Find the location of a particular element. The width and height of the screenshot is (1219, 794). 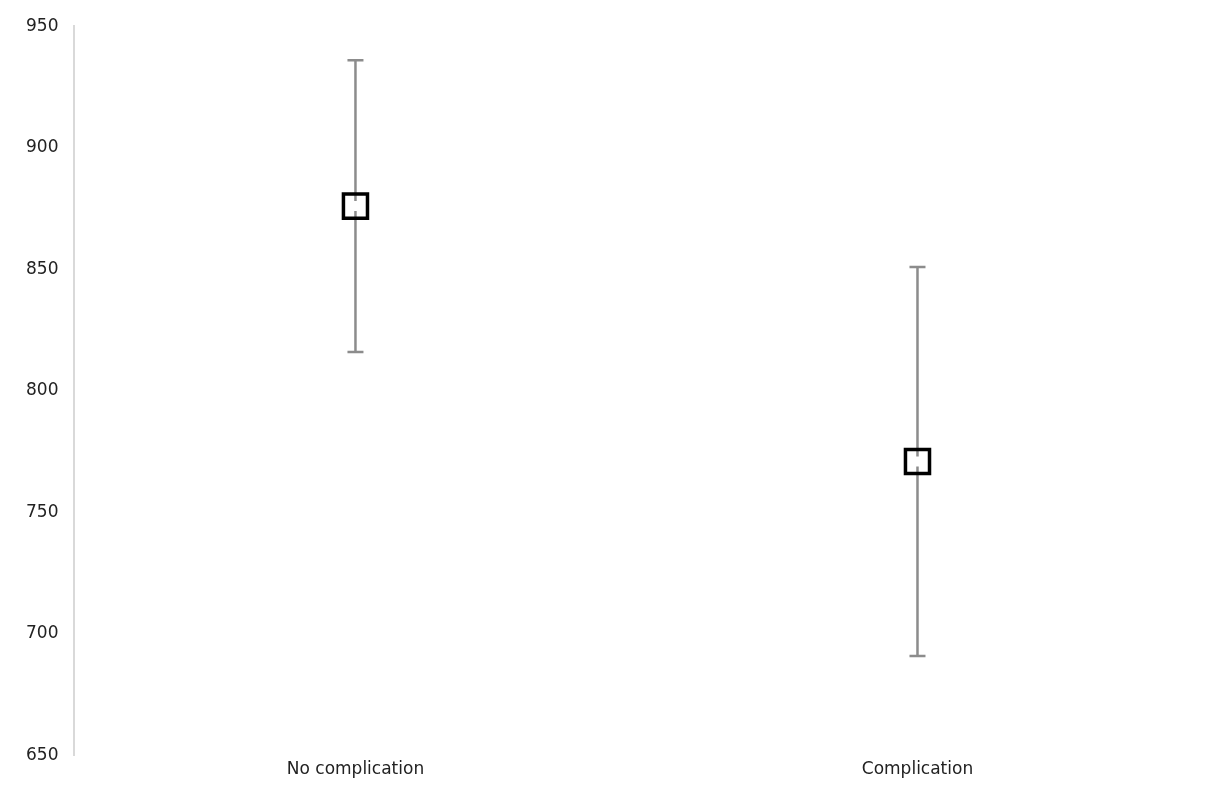

x-tick-label: Complication is located at coordinates (917, 768).